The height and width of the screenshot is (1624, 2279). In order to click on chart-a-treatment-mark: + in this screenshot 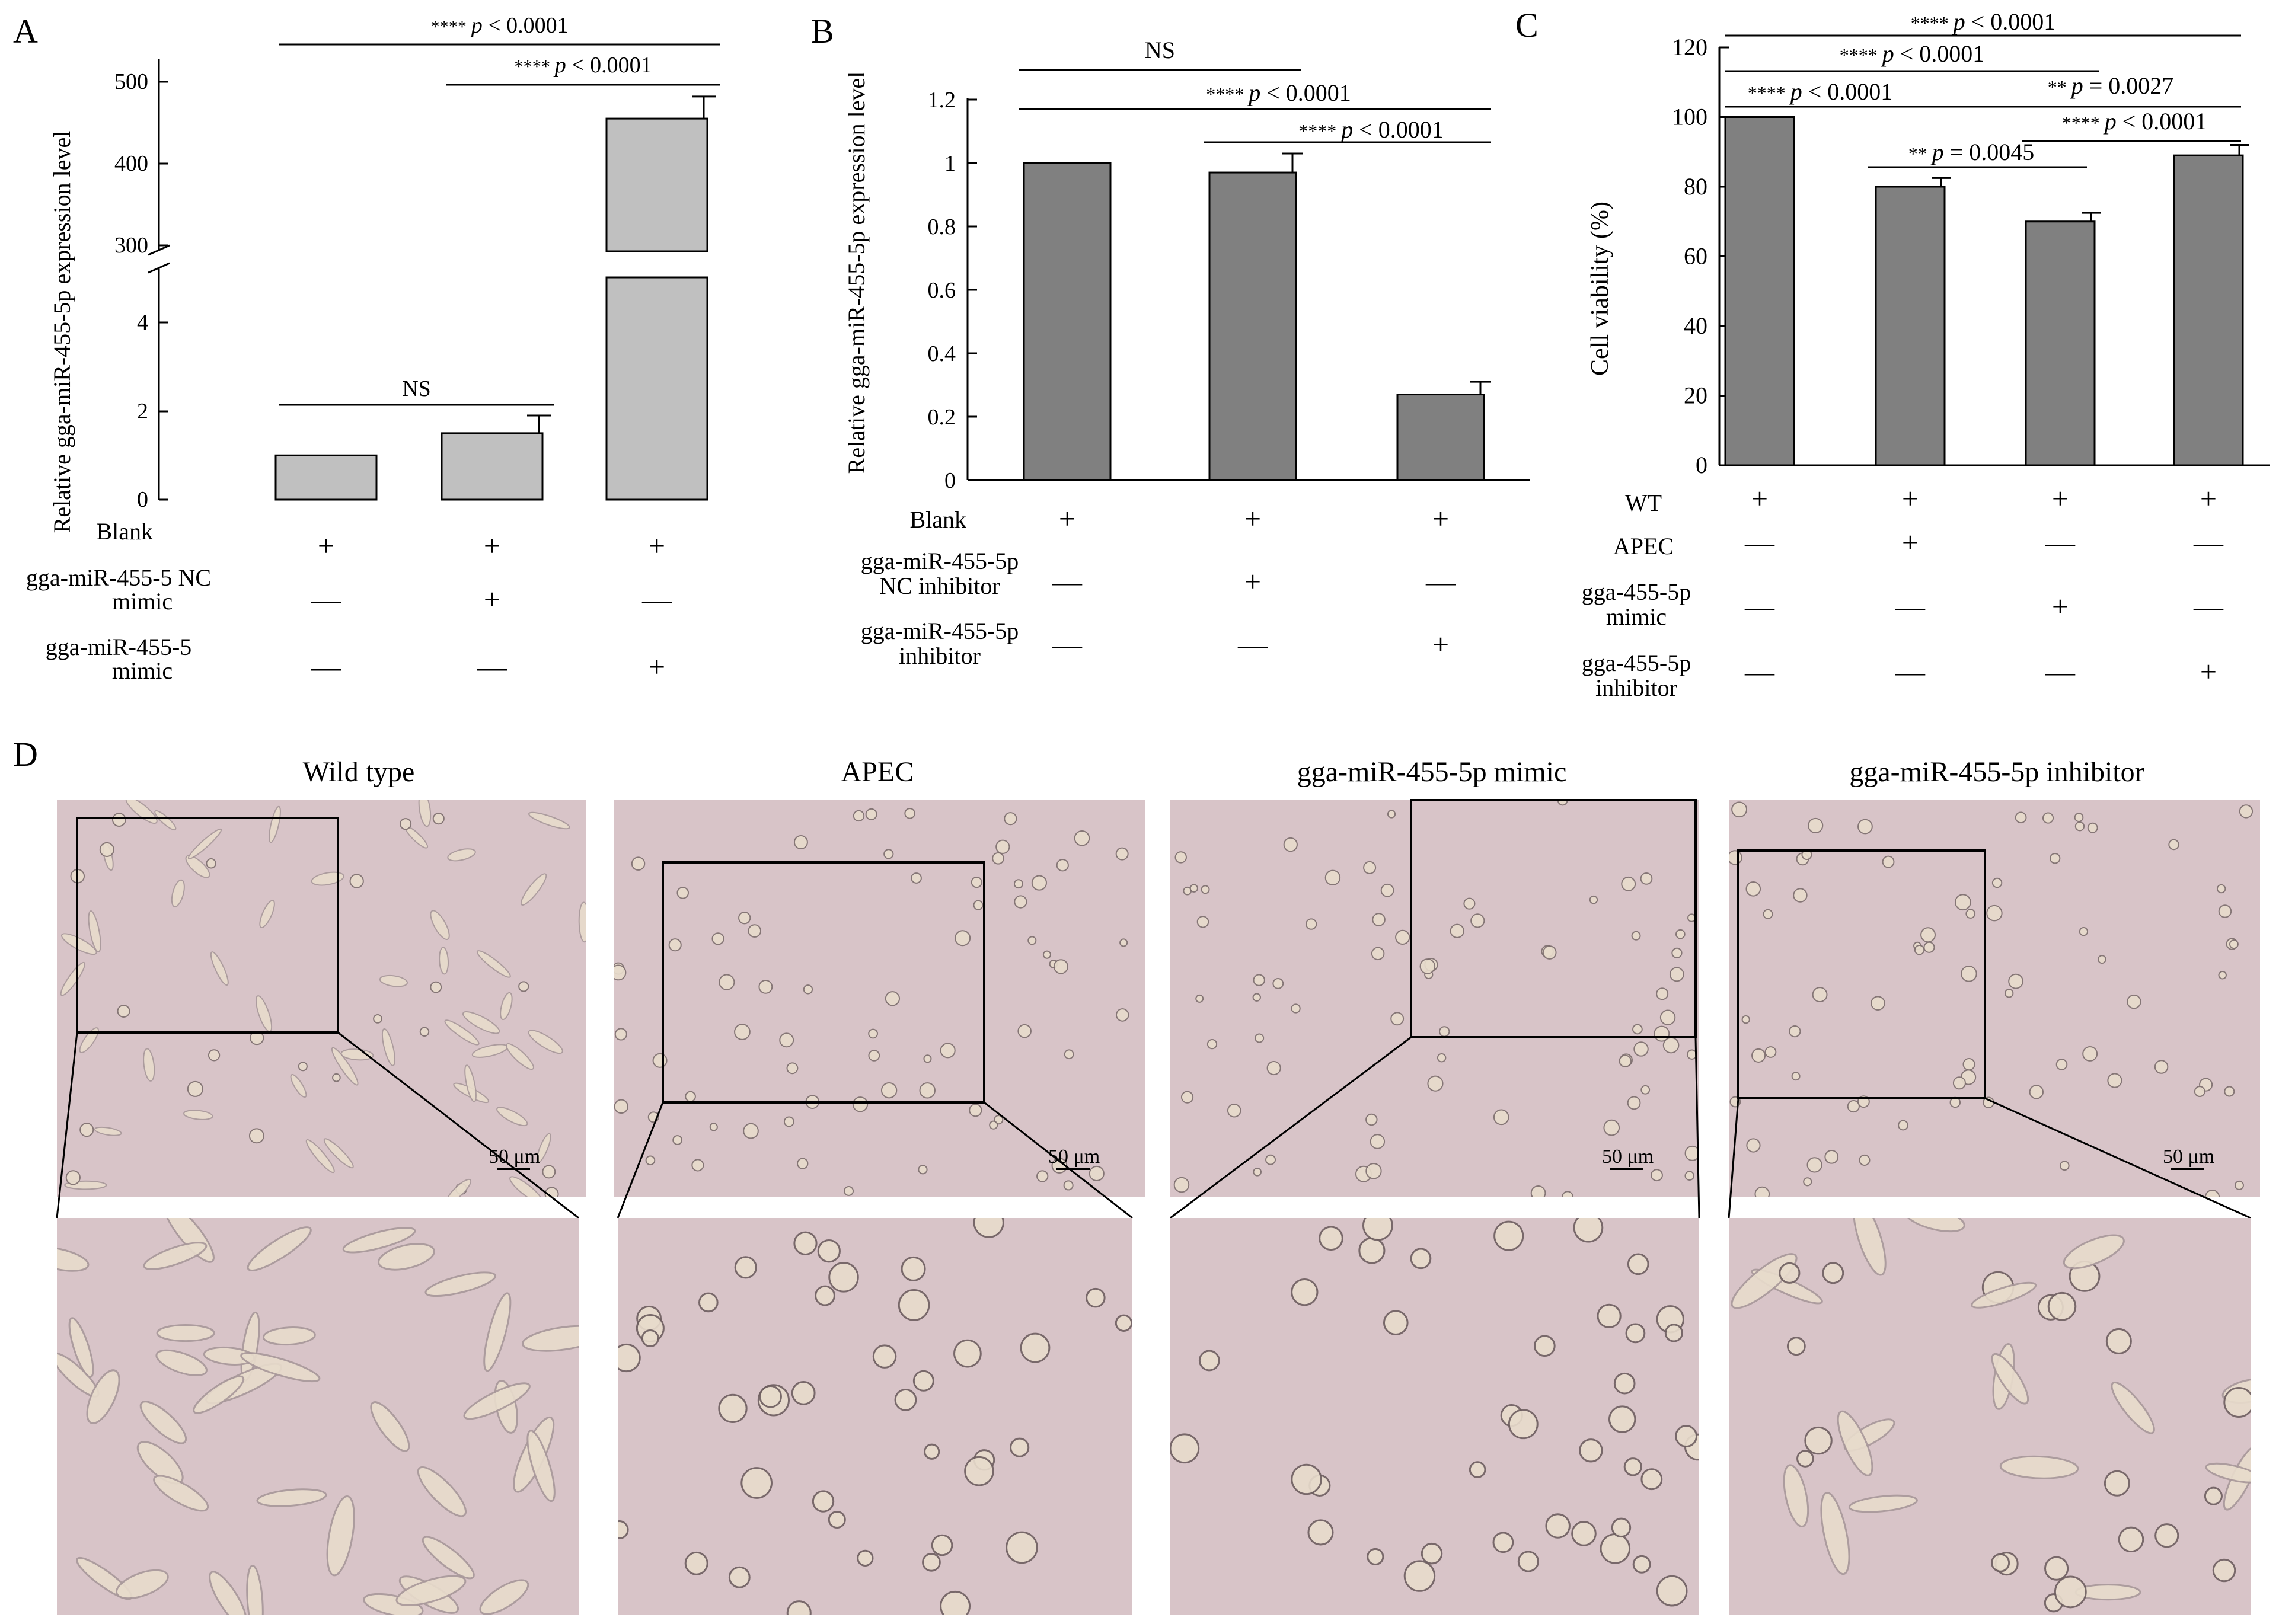, I will do `click(326, 545)`.